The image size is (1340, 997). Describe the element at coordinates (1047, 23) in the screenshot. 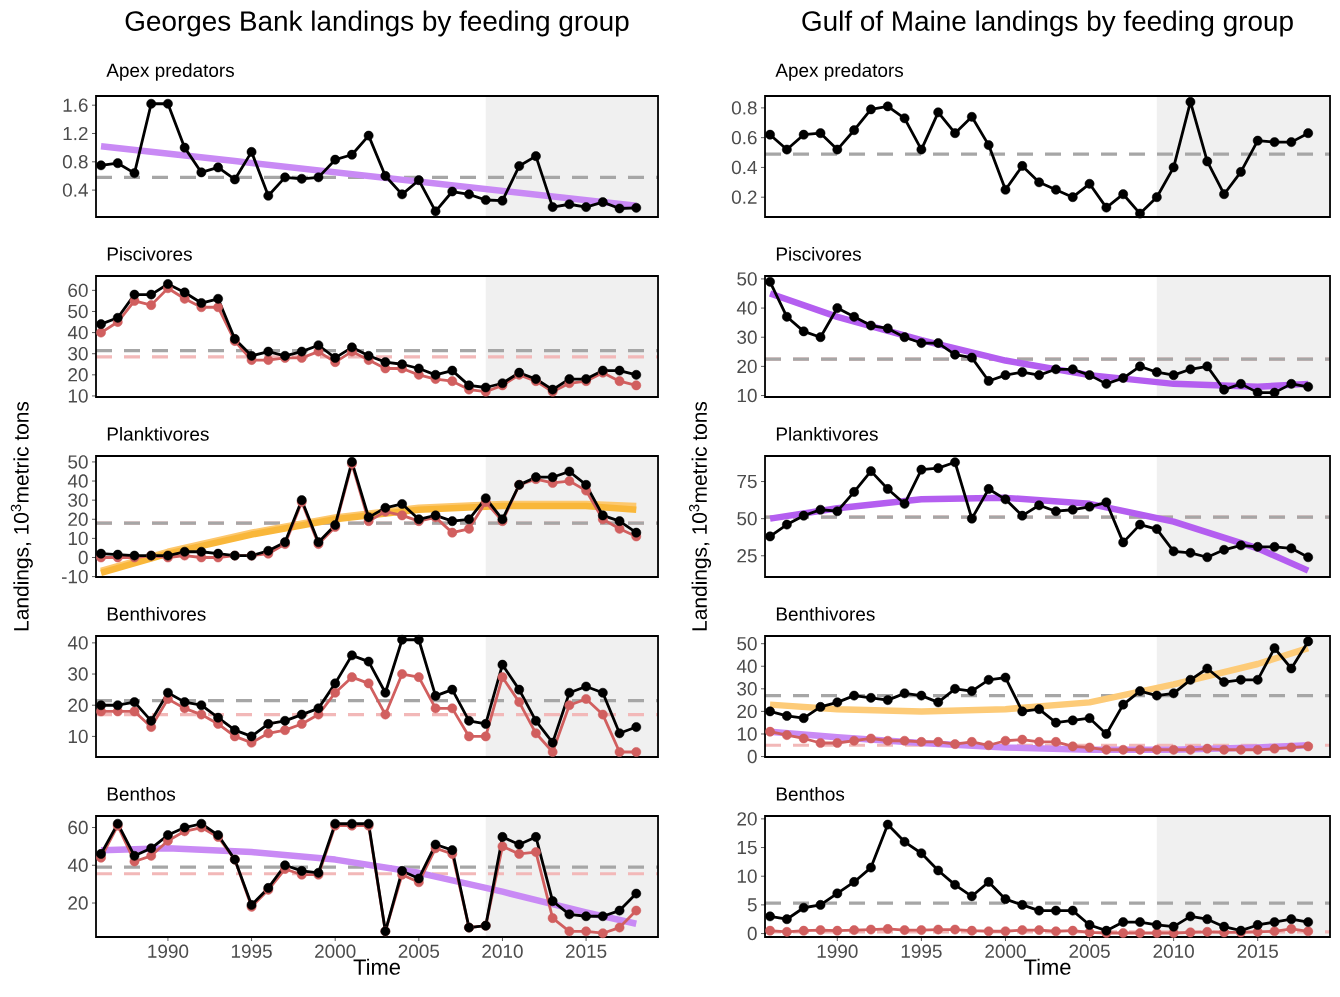

I see `chart-title: Gulf of Maine landings by feeding group` at that location.